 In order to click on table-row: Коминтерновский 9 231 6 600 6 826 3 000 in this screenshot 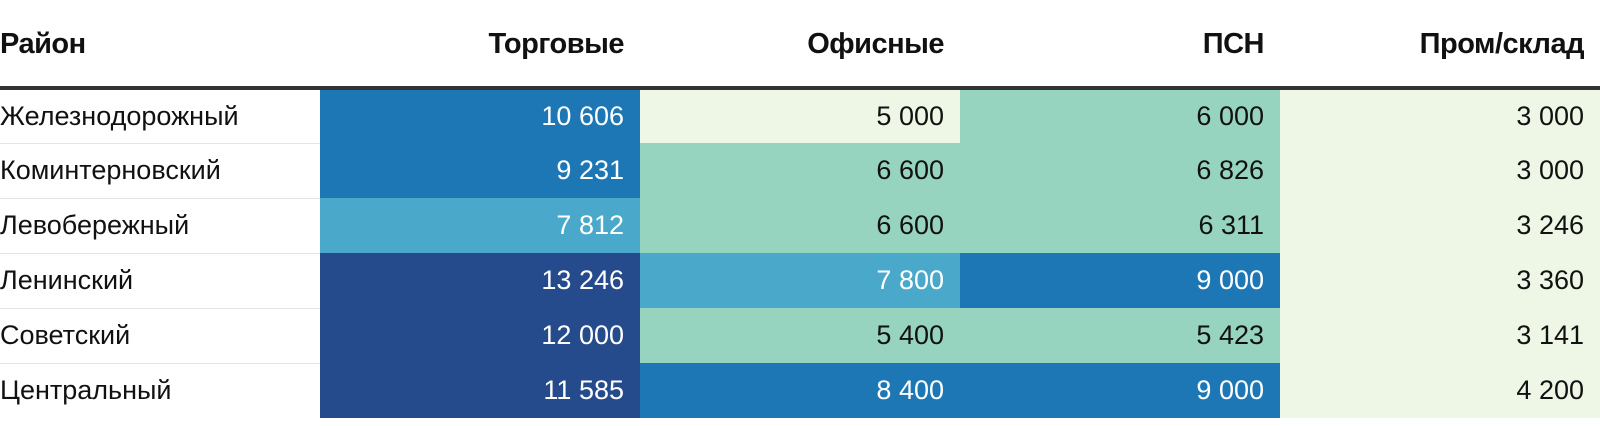, I will do `click(800, 171)`.